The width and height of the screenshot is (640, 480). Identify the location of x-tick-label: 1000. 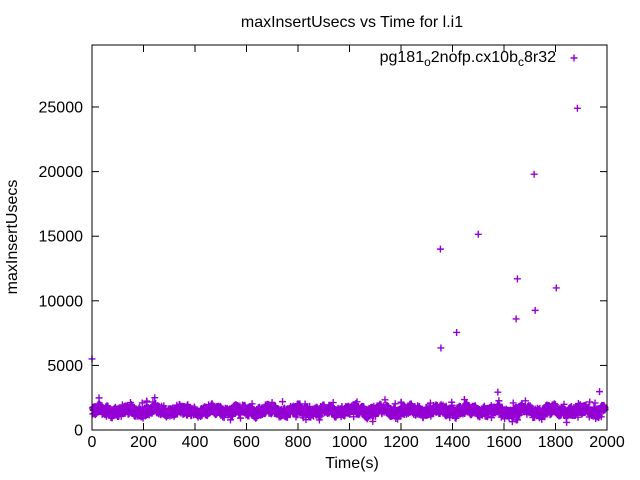
(350, 442).